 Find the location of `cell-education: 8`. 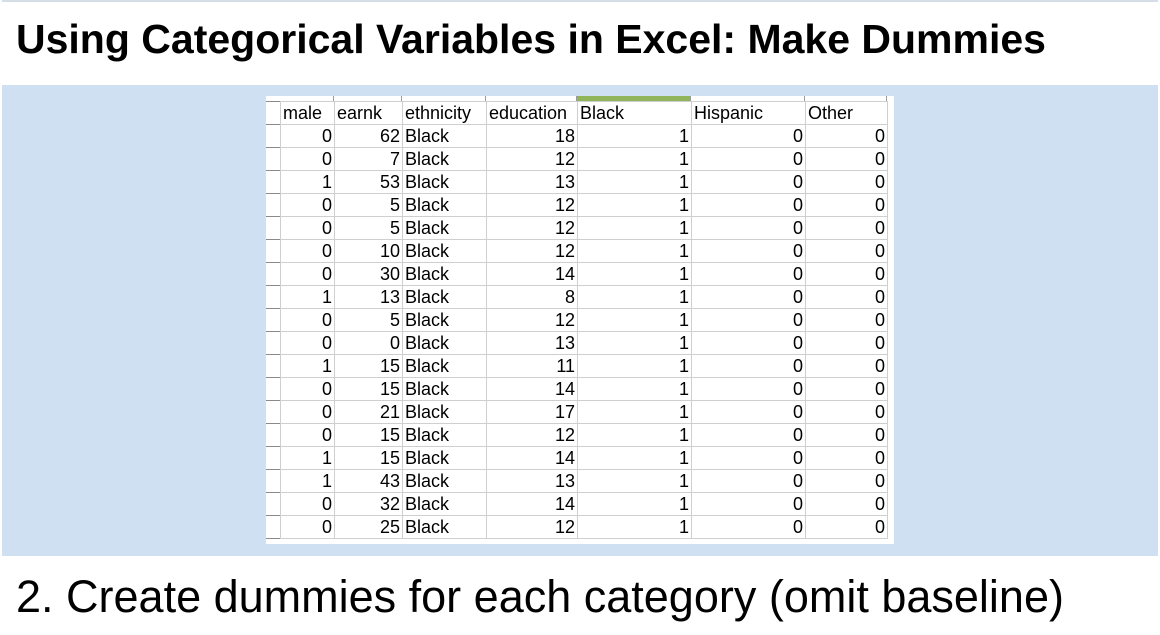

cell-education: 8 is located at coordinates (532, 297).